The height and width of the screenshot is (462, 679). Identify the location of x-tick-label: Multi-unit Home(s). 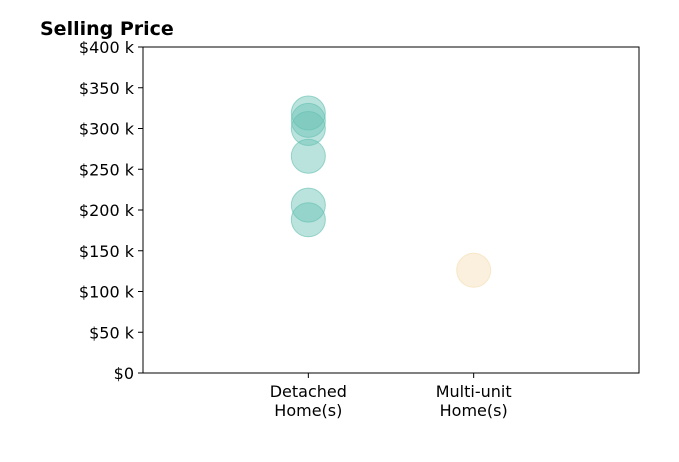
(474, 401).